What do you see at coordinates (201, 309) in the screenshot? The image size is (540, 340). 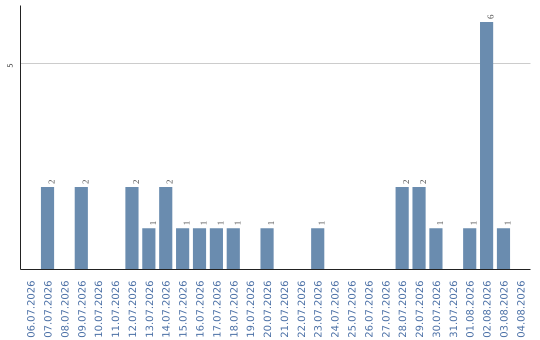 I see `x-tick-label: 16.07.2026` at bounding box center [201, 309].